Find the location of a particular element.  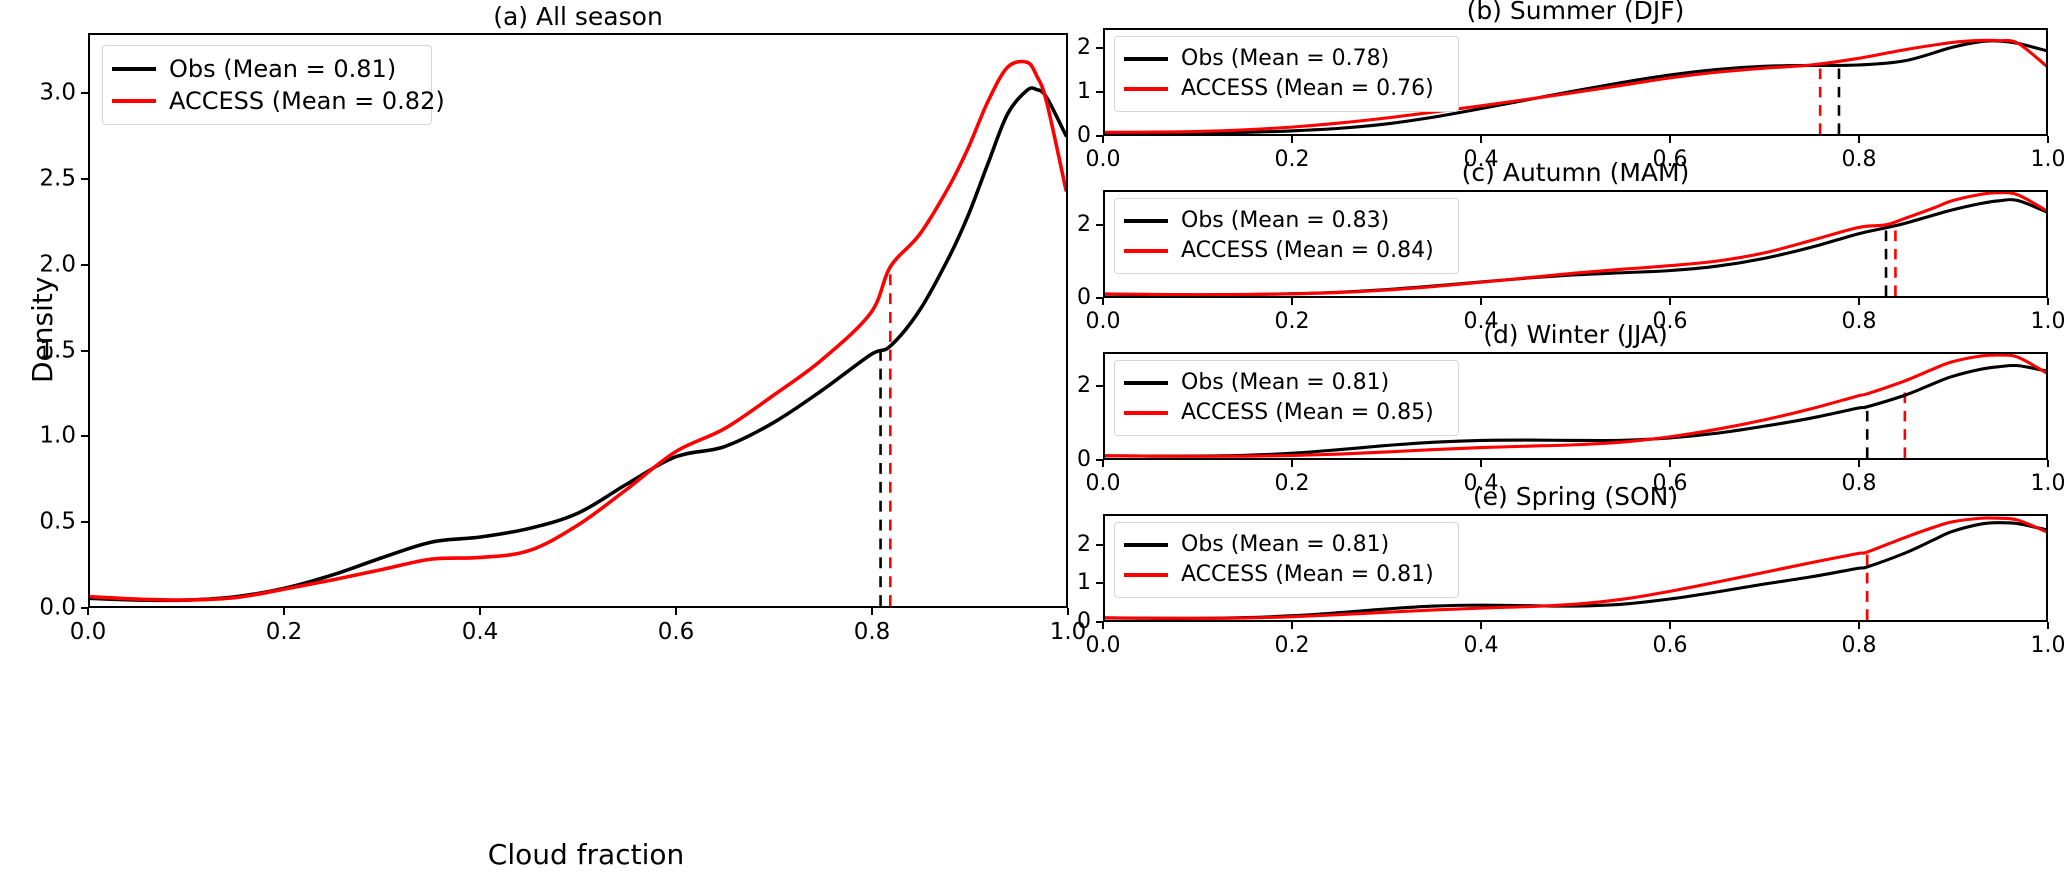

panel-e-title: (e) Spring (SON) is located at coordinates (1575, 496).